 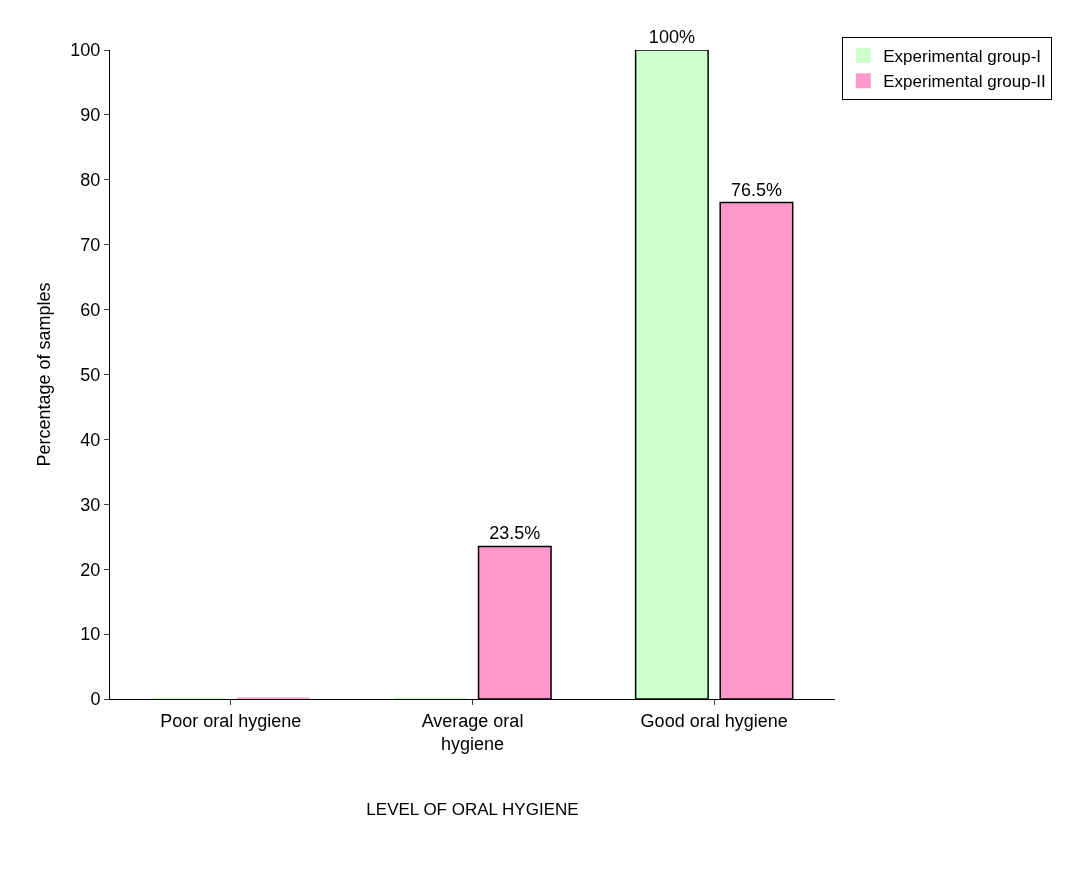 I want to click on y-tick-label: 80, so click(x=90, y=180).